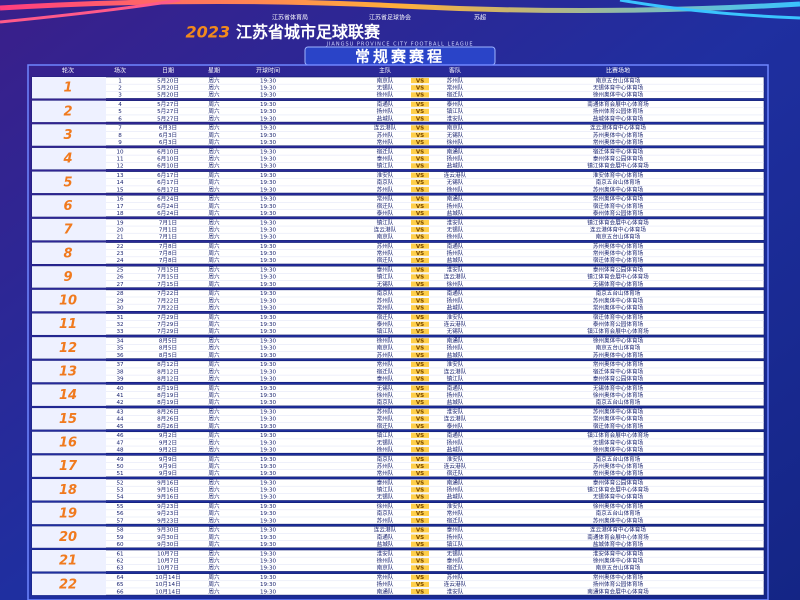  What do you see at coordinates (168, 182) in the screenshot?
I see `cell: 6月17日` at bounding box center [168, 182].